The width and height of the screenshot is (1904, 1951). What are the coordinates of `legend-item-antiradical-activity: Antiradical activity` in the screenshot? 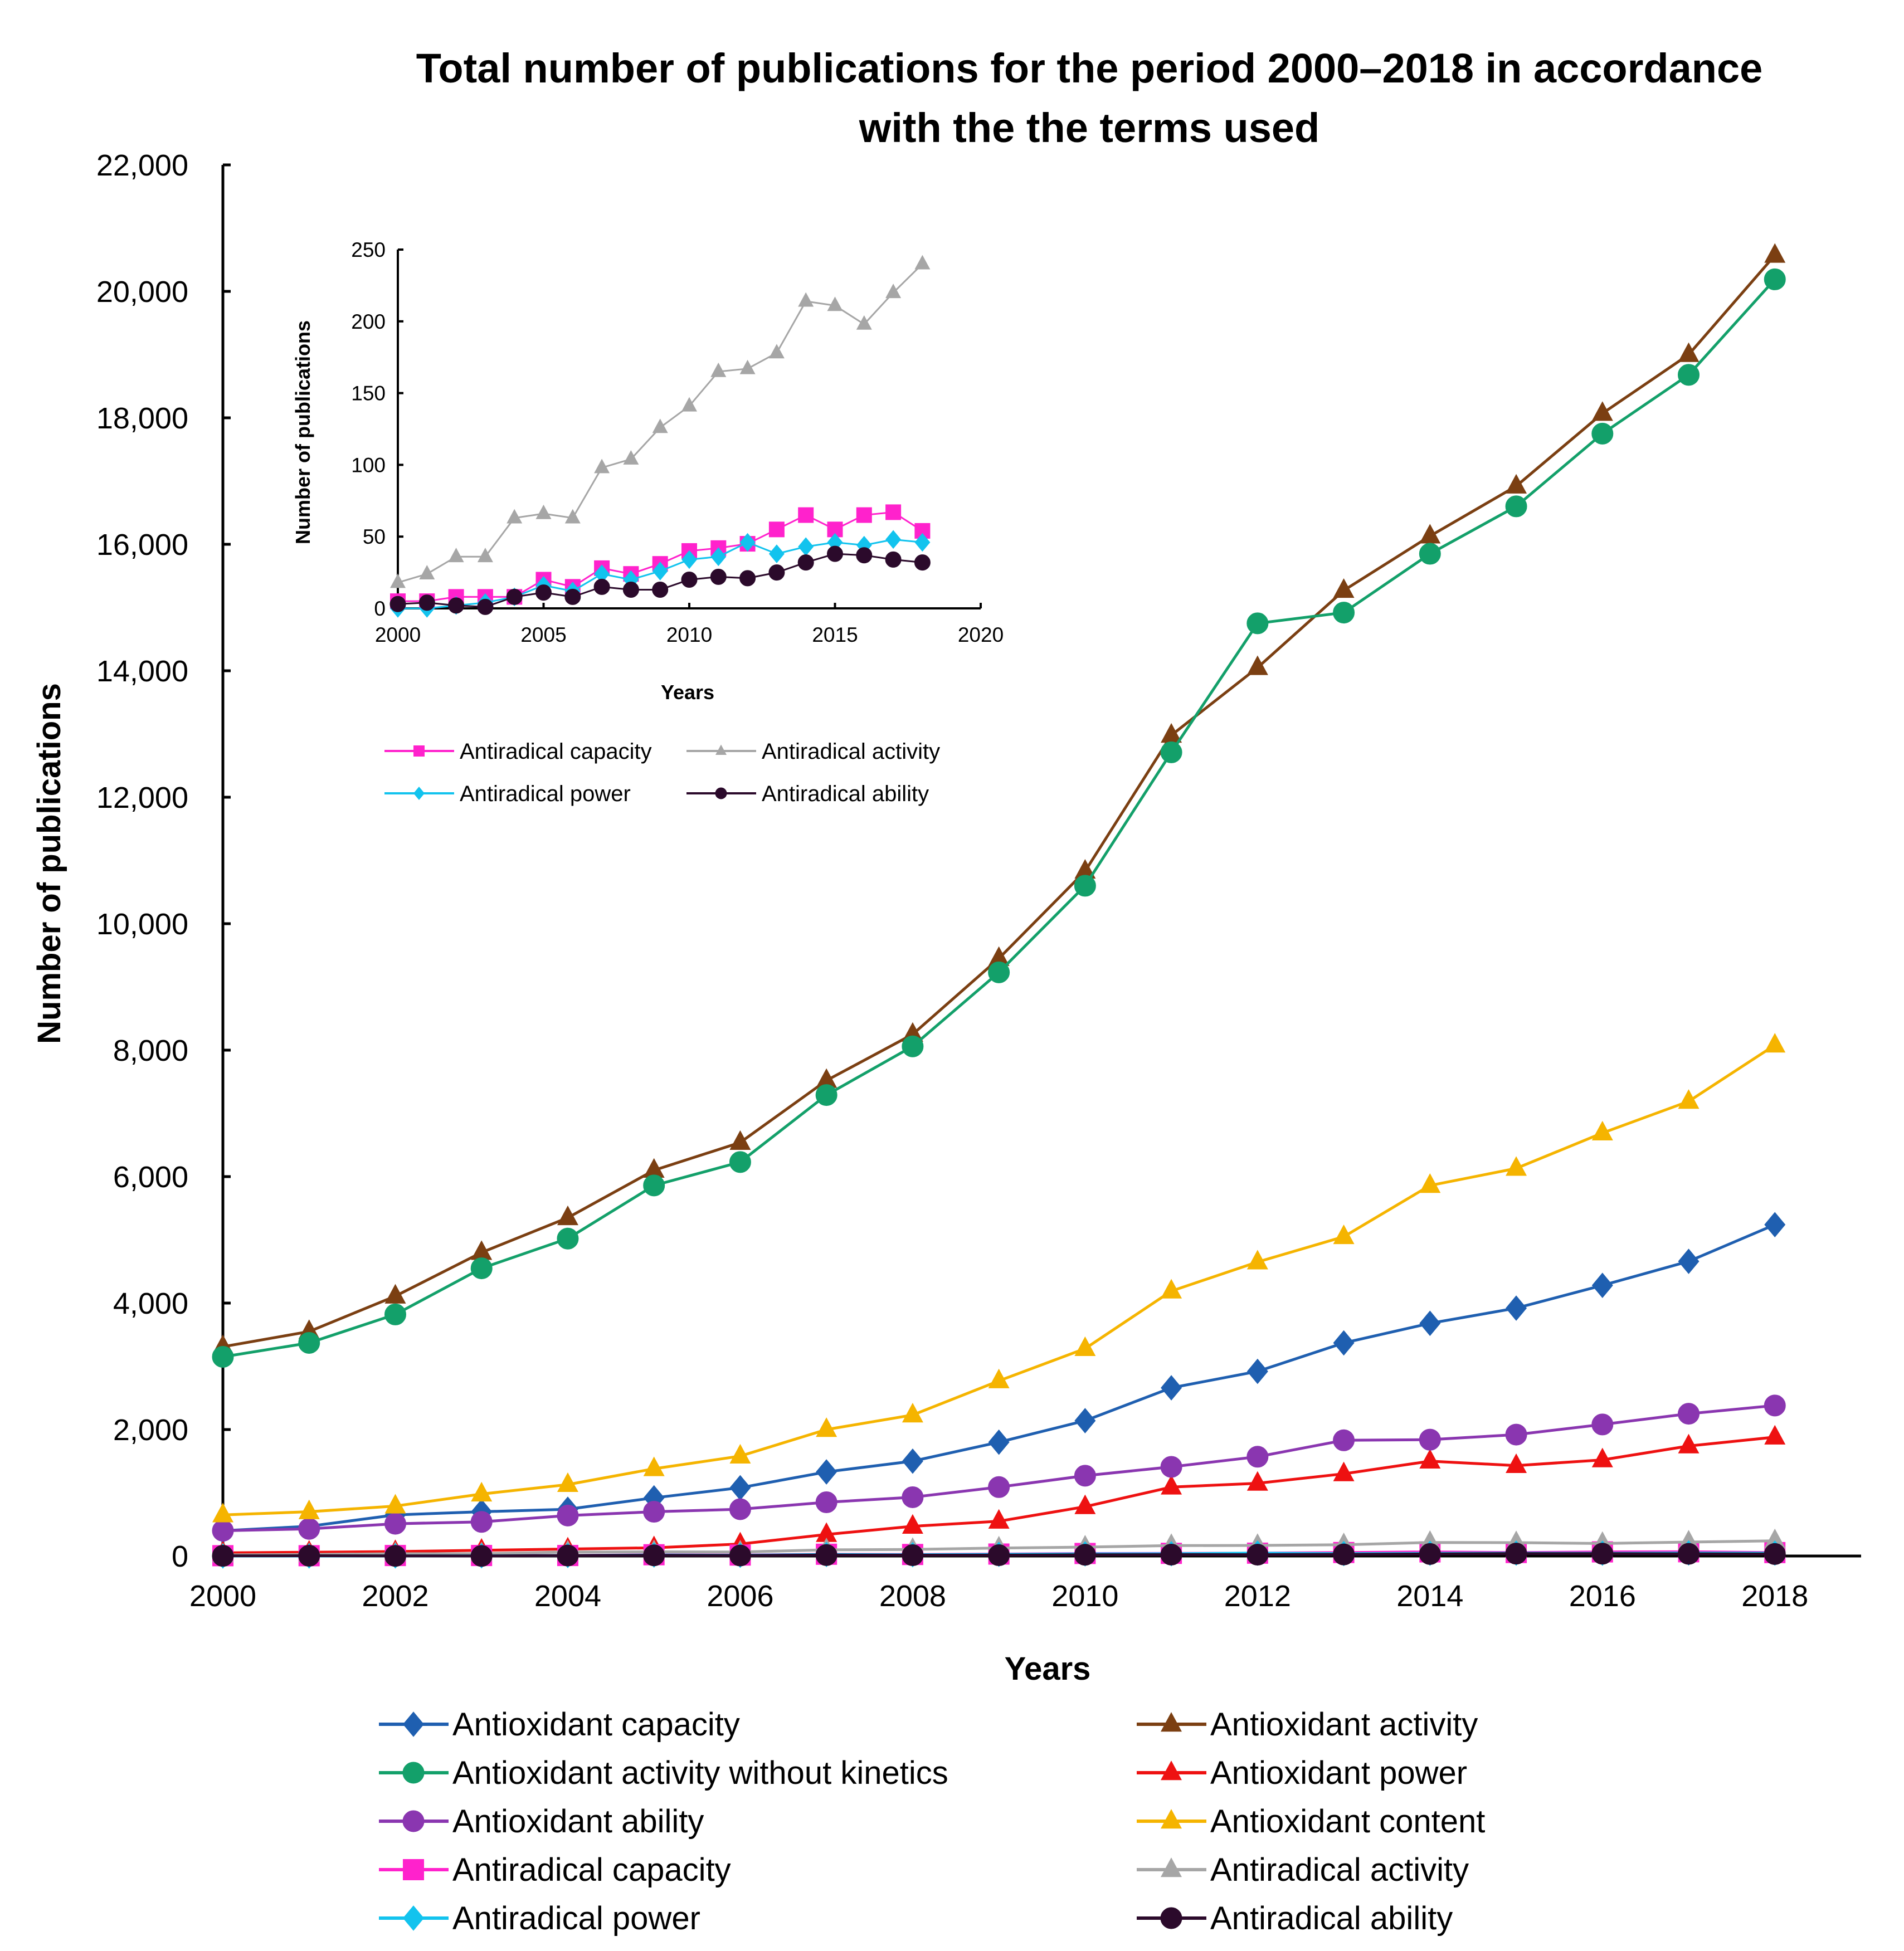 It's located at (1303, 1870).